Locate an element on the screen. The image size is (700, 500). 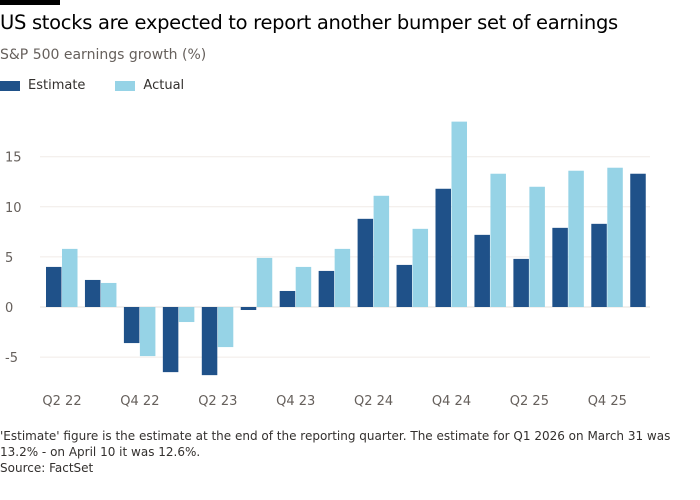
legend-label-estimate: Estimate is located at coordinates (57, 85).